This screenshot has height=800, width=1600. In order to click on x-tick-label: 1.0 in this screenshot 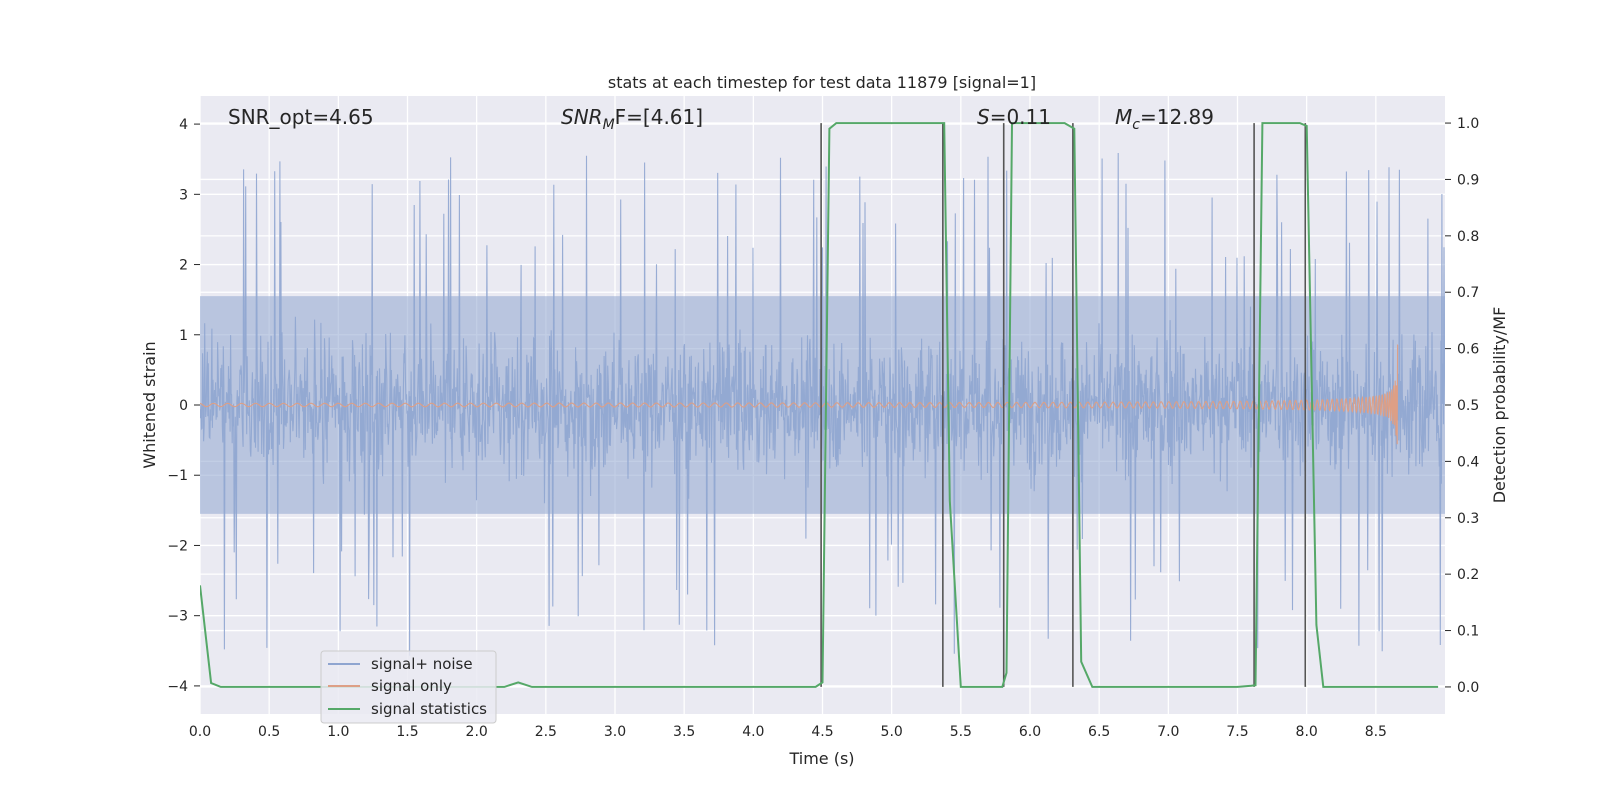, I will do `click(338, 732)`.